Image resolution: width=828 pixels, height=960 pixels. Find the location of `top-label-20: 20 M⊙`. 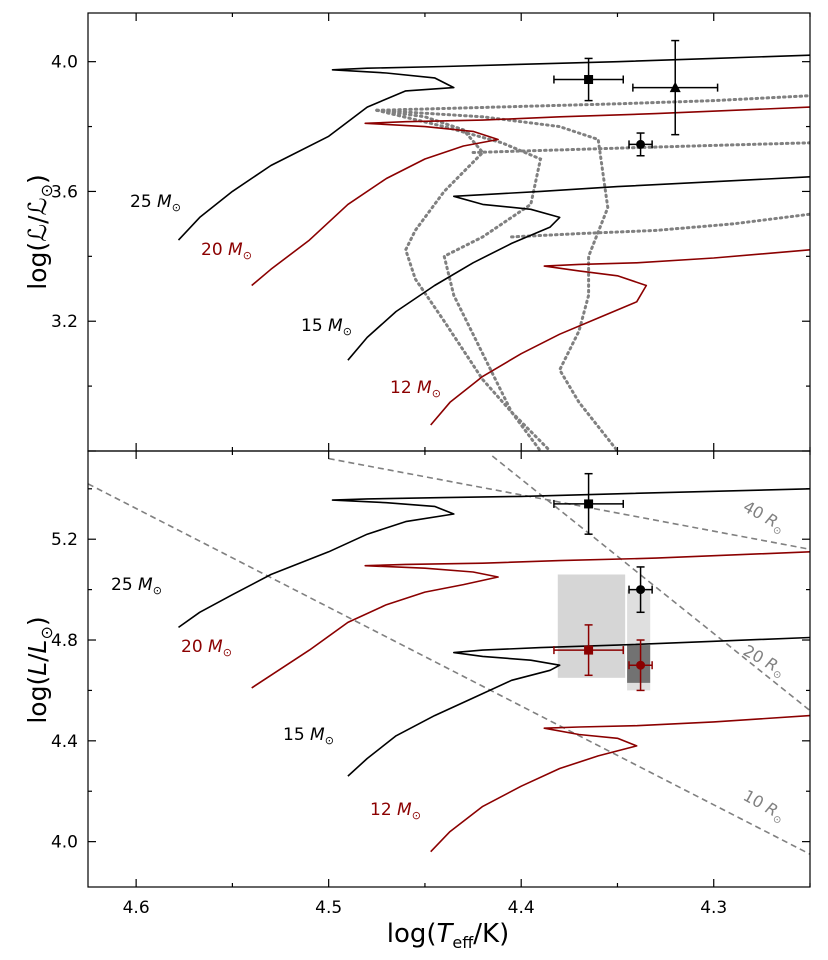

top-label-20: 20 M⊙ is located at coordinates (226, 251).